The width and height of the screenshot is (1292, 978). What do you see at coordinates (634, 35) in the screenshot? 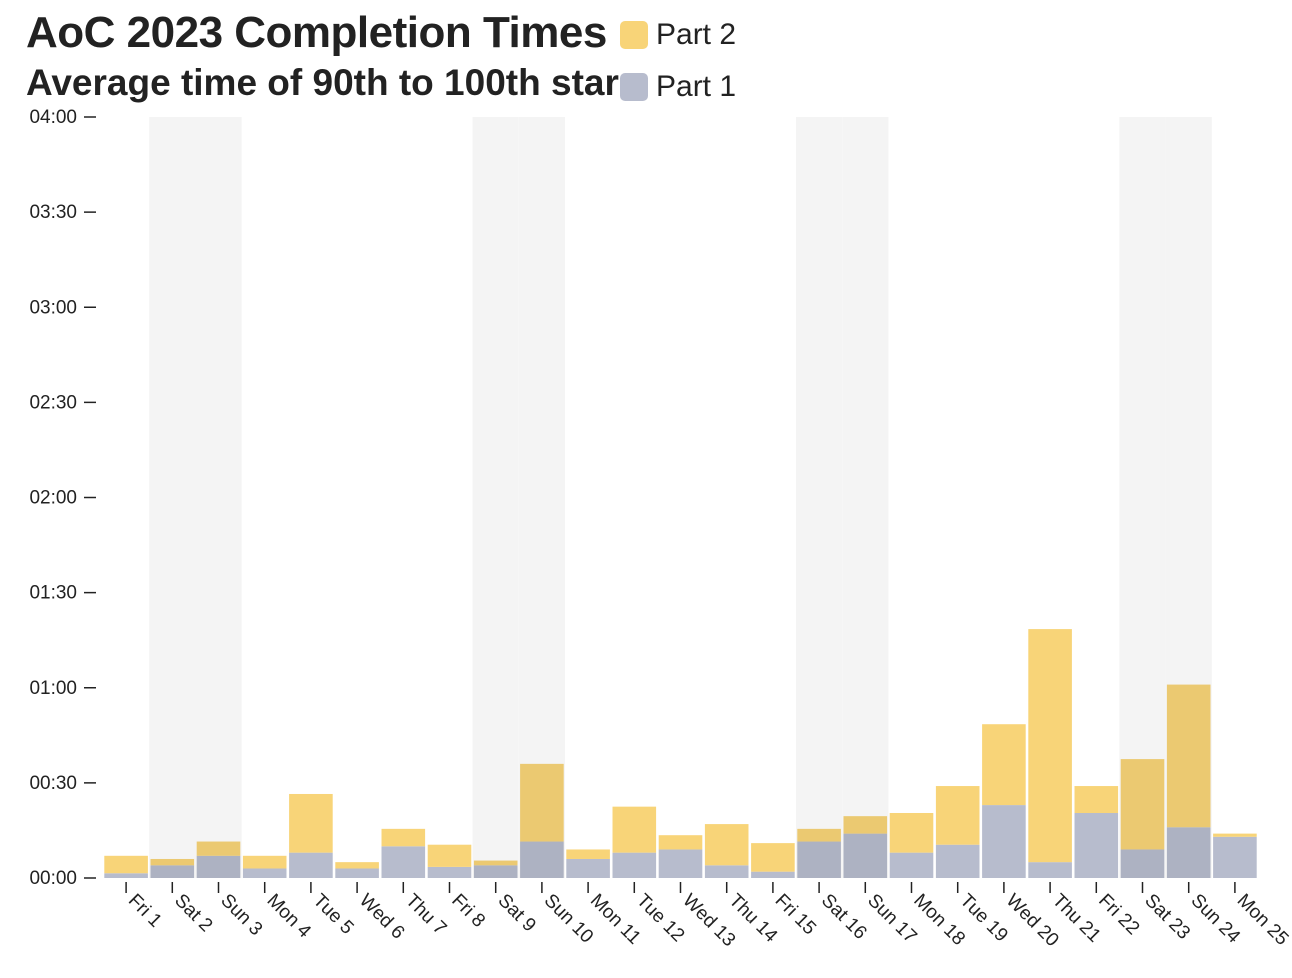
I see `legend-swatch-part2` at bounding box center [634, 35].